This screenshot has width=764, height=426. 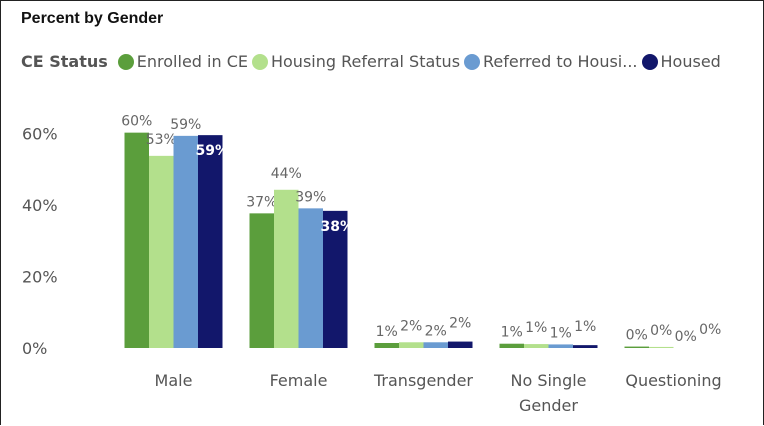 I want to click on data-label: 38%, so click(x=337, y=227).